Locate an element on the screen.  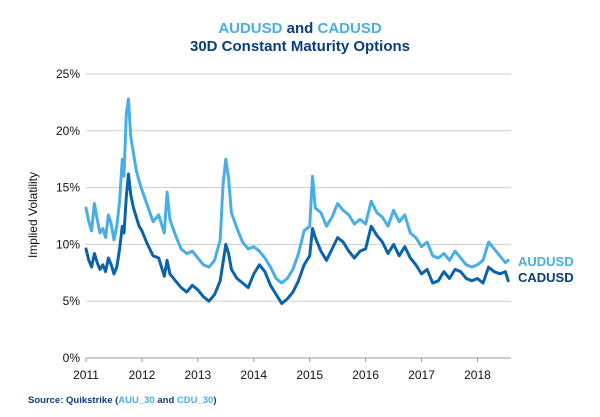
chart-title-line1: AUDUSD and CADUSD is located at coordinates (300, 29).